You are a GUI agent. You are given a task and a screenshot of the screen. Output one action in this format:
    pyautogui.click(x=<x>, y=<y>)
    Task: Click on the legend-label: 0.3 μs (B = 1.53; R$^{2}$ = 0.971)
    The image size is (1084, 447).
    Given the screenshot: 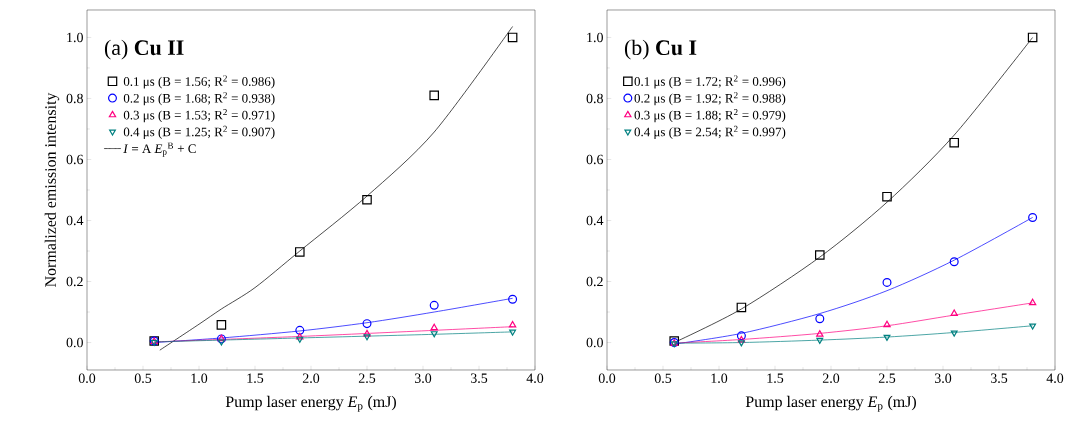 What is the action you would take?
    pyautogui.click(x=199, y=116)
    